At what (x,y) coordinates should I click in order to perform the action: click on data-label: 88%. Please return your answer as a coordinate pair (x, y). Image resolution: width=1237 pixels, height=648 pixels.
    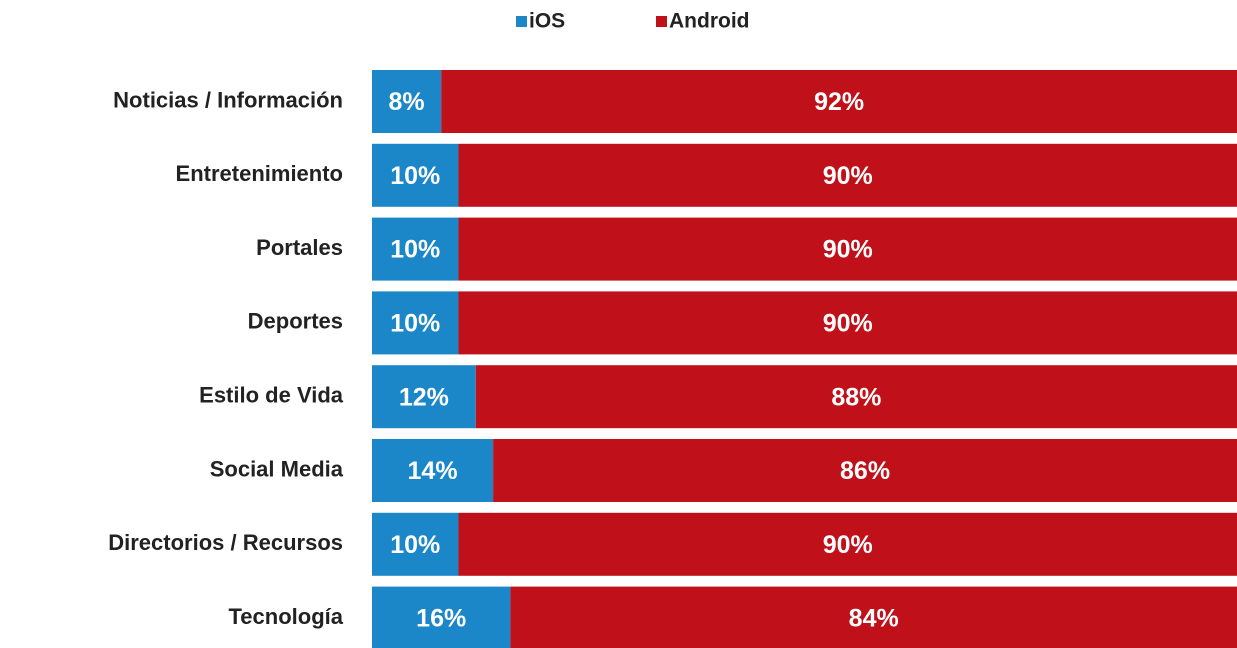
    Looking at the image, I should click on (856, 397).